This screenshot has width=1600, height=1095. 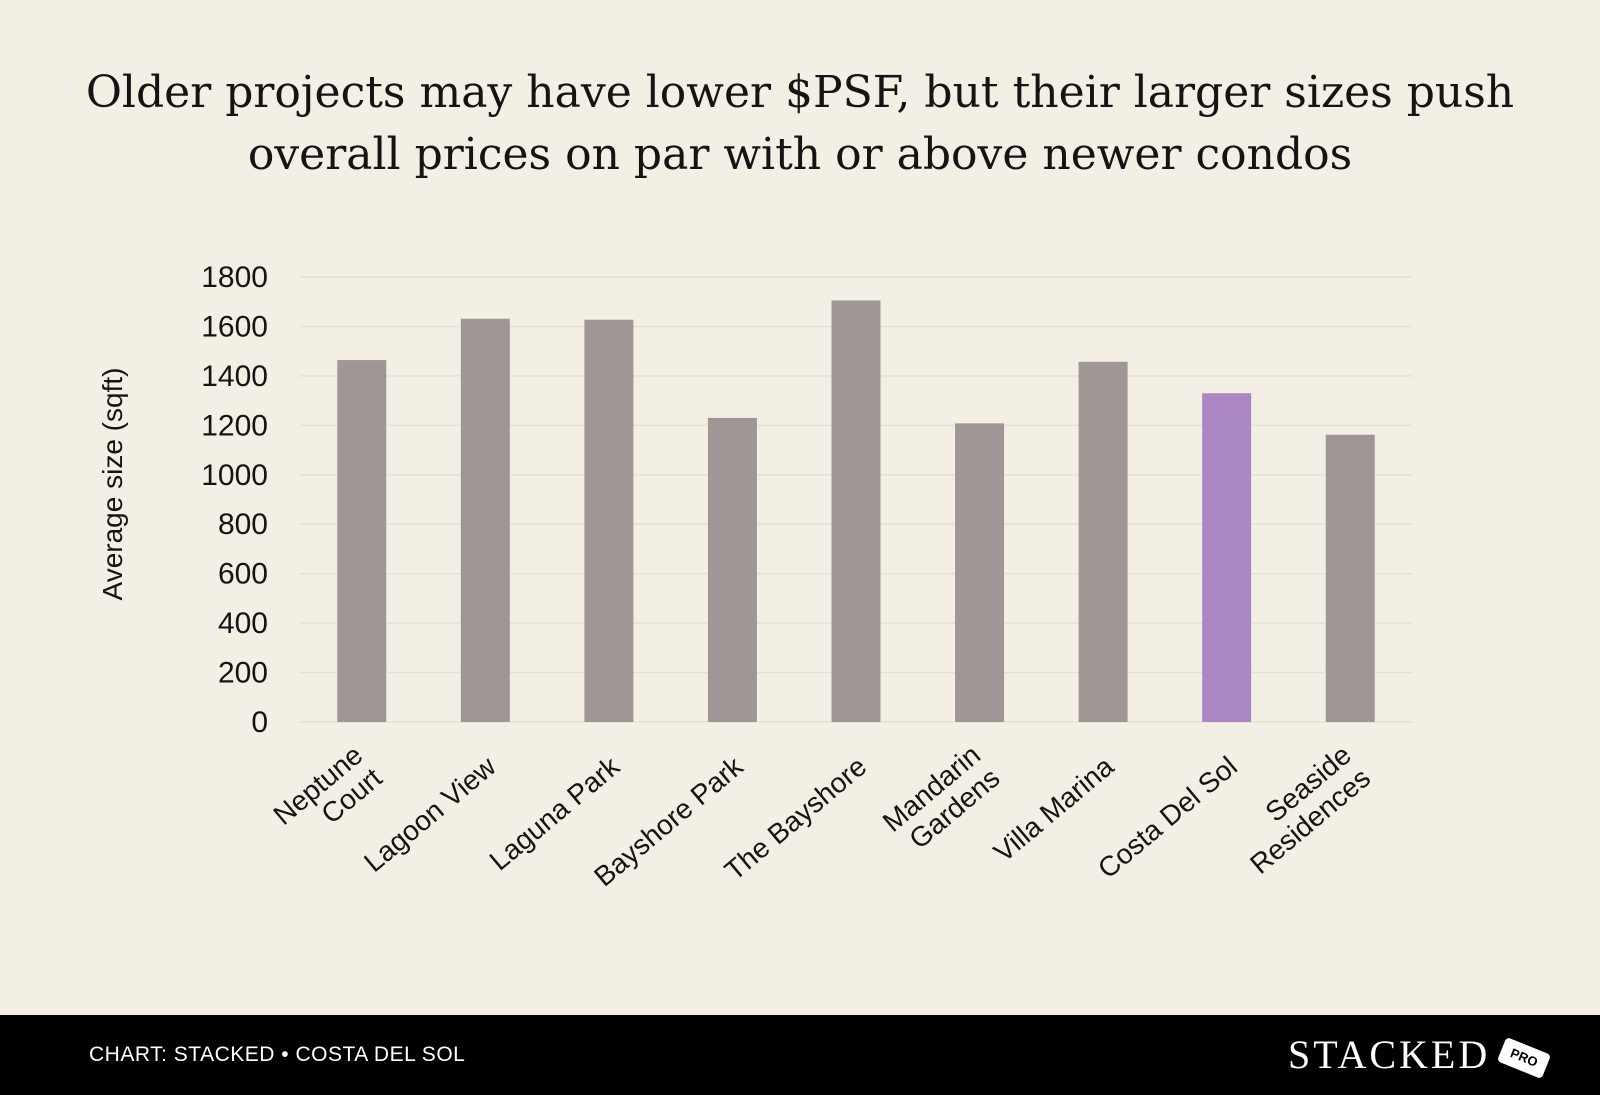 I want to click on x-tick-label: SeasideResidences, so click(x=1300, y=809).